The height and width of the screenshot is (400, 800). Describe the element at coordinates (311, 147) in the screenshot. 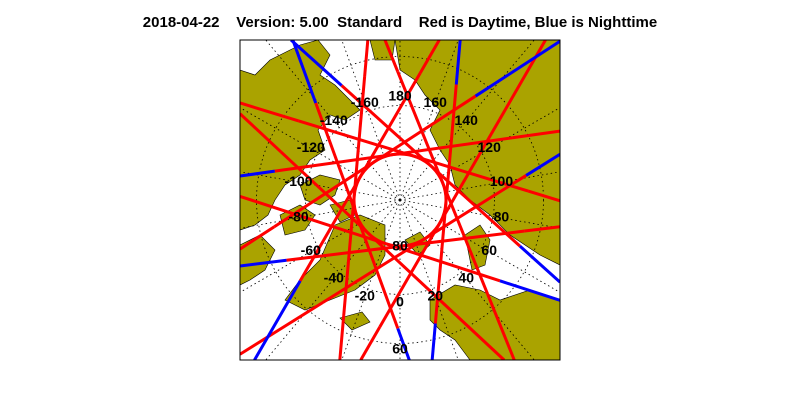

I see `longitude-label: -120` at that location.